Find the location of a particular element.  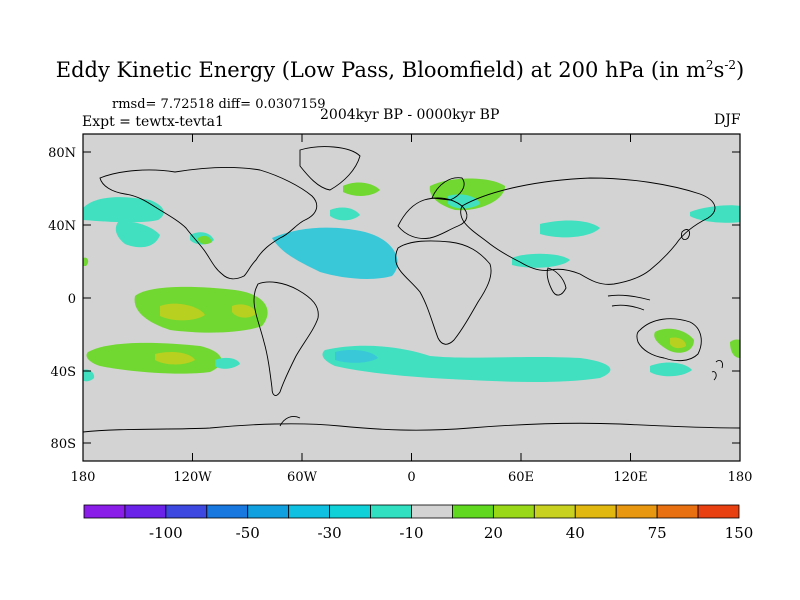

anomaly-south-pacific is located at coordinates (154, 358).